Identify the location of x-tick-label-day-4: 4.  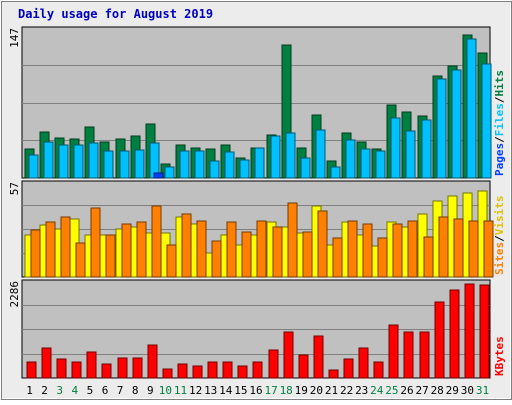
(74, 390).